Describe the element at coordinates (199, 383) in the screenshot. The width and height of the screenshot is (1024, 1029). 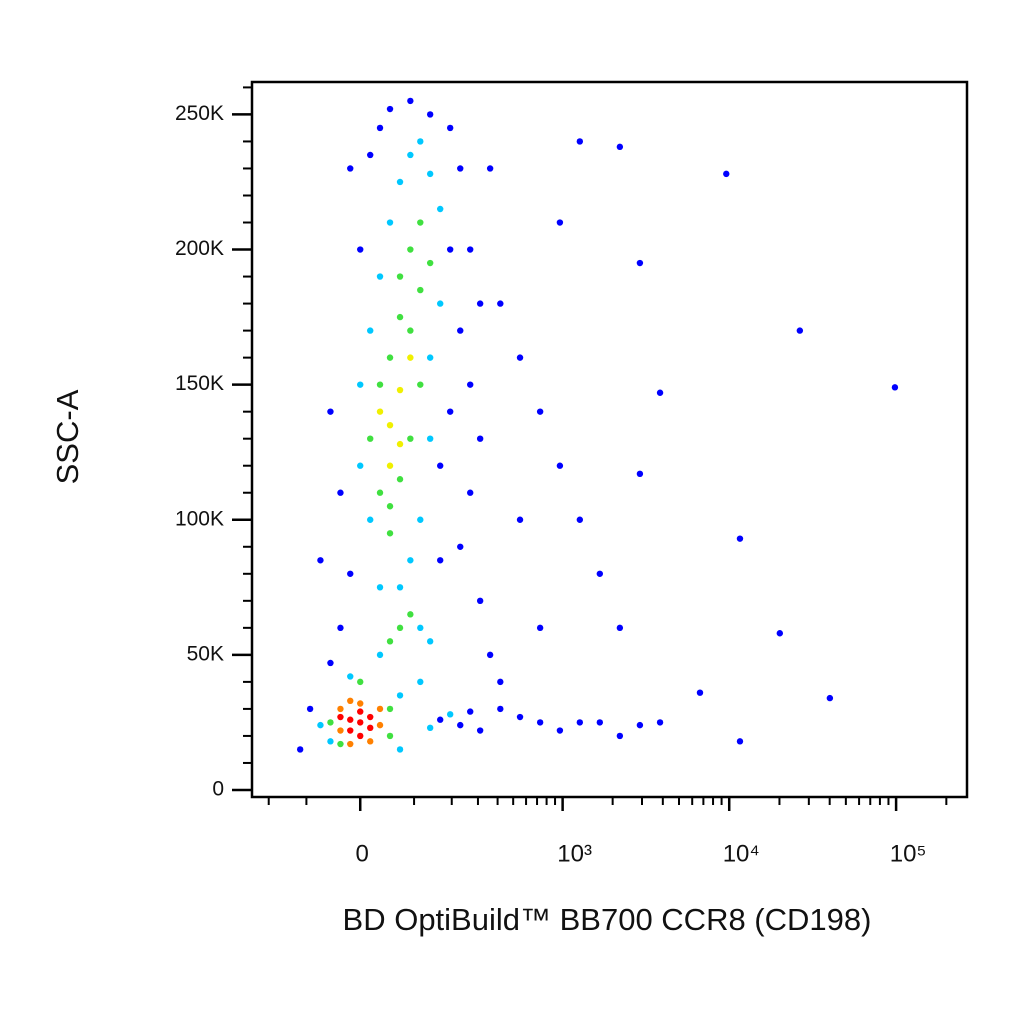
I see `y-tick-label: 150K` at that location.